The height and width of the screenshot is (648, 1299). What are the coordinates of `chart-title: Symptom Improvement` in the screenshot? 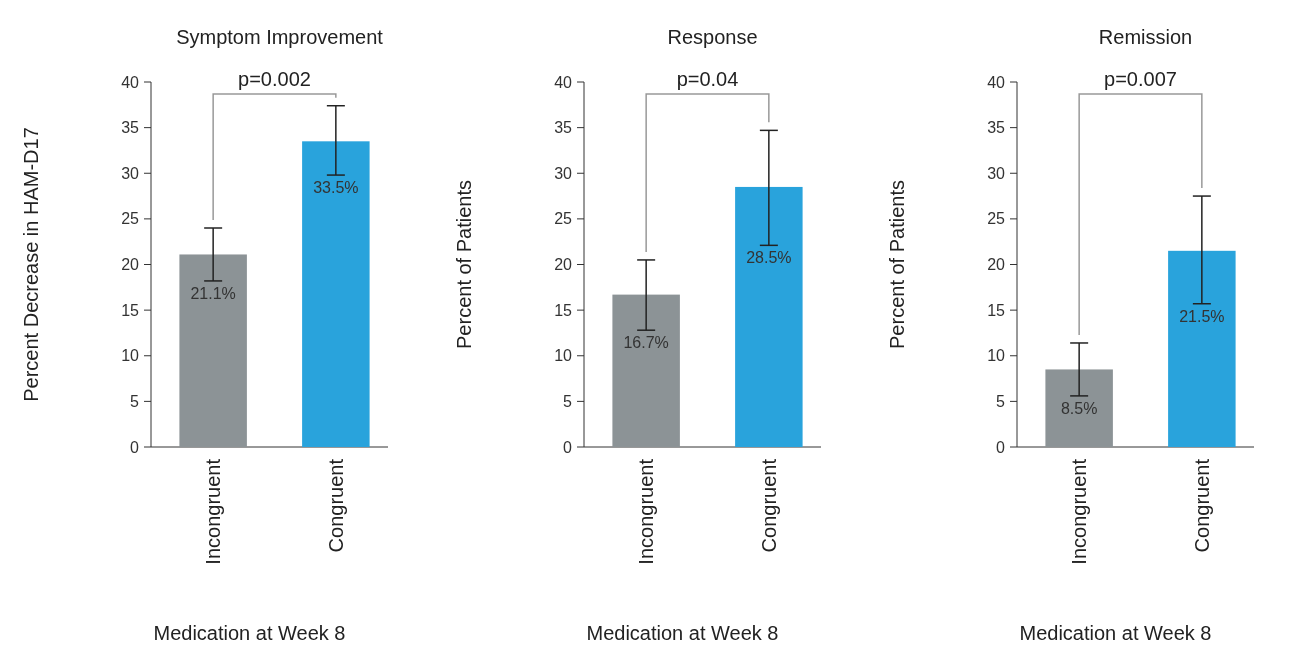 It's located at (280, 37).